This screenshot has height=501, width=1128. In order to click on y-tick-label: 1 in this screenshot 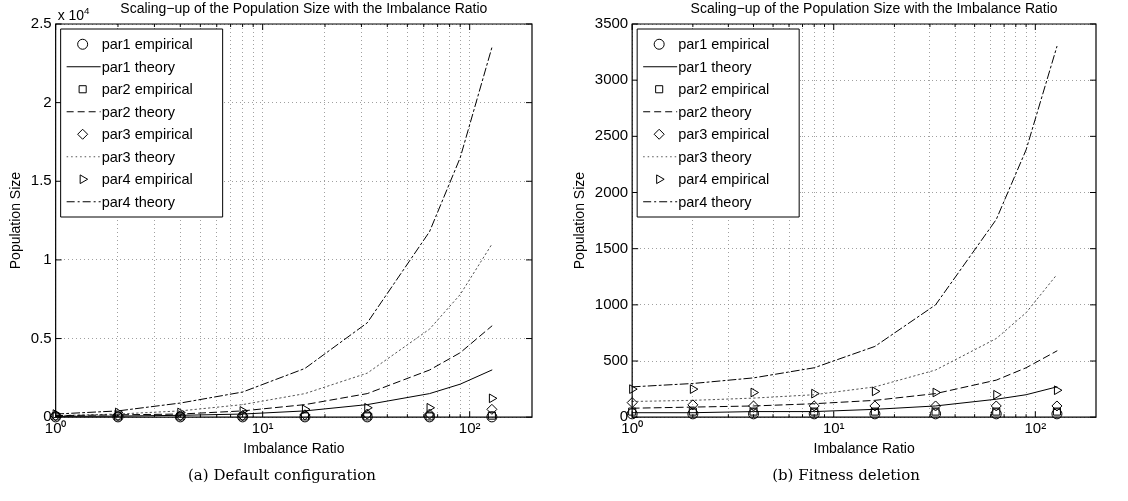, I will do `click(47, 259)`.